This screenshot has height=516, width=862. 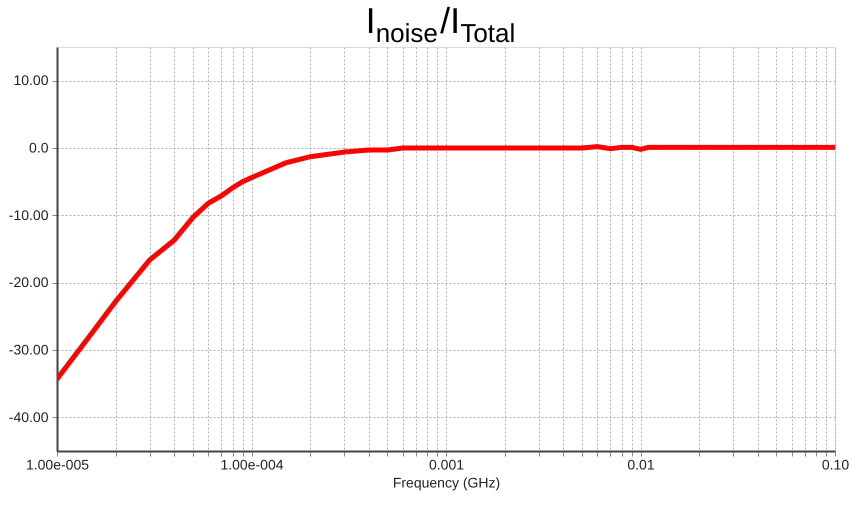 I want to click on y-tick-label: 0.0, so click(x=39, y=148).